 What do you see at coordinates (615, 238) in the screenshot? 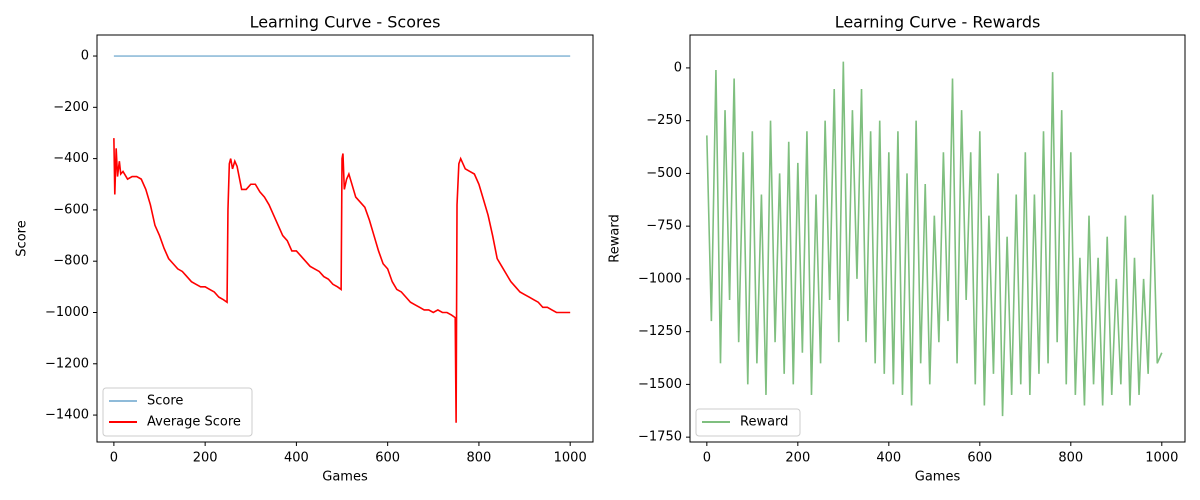
I see `y-axis-label: Reward` at bounding box center [615, 238].